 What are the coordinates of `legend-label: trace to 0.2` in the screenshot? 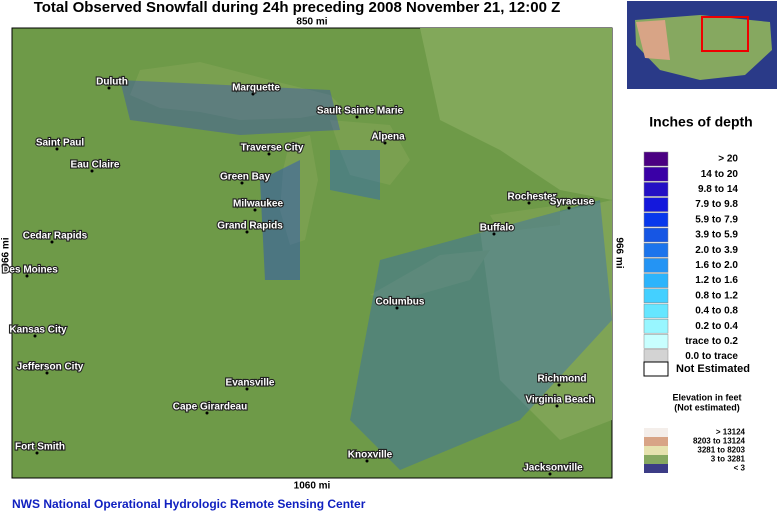 It's located at (711, 341).